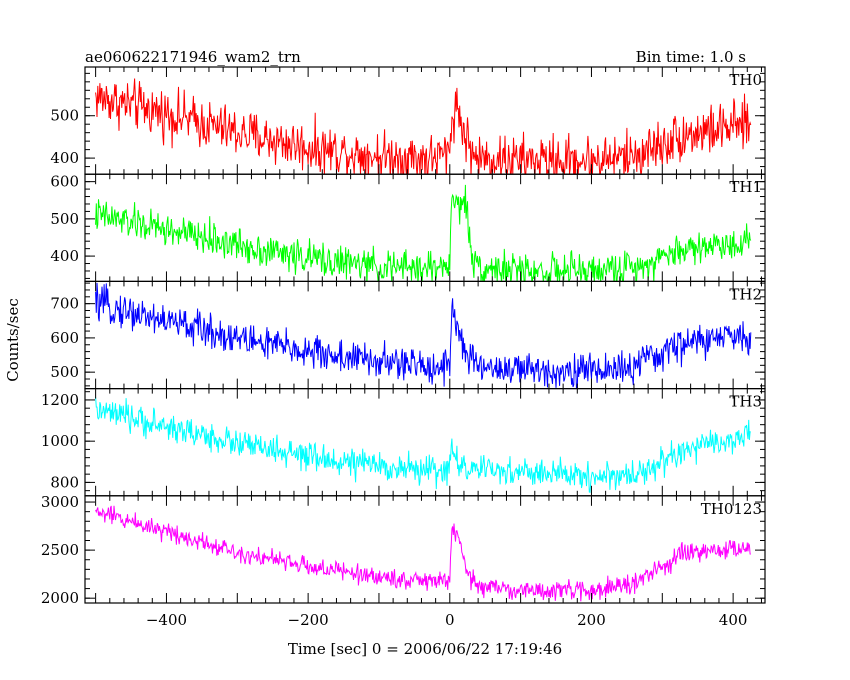  I want to click on x-tick-label: 200, so click(591, 620).